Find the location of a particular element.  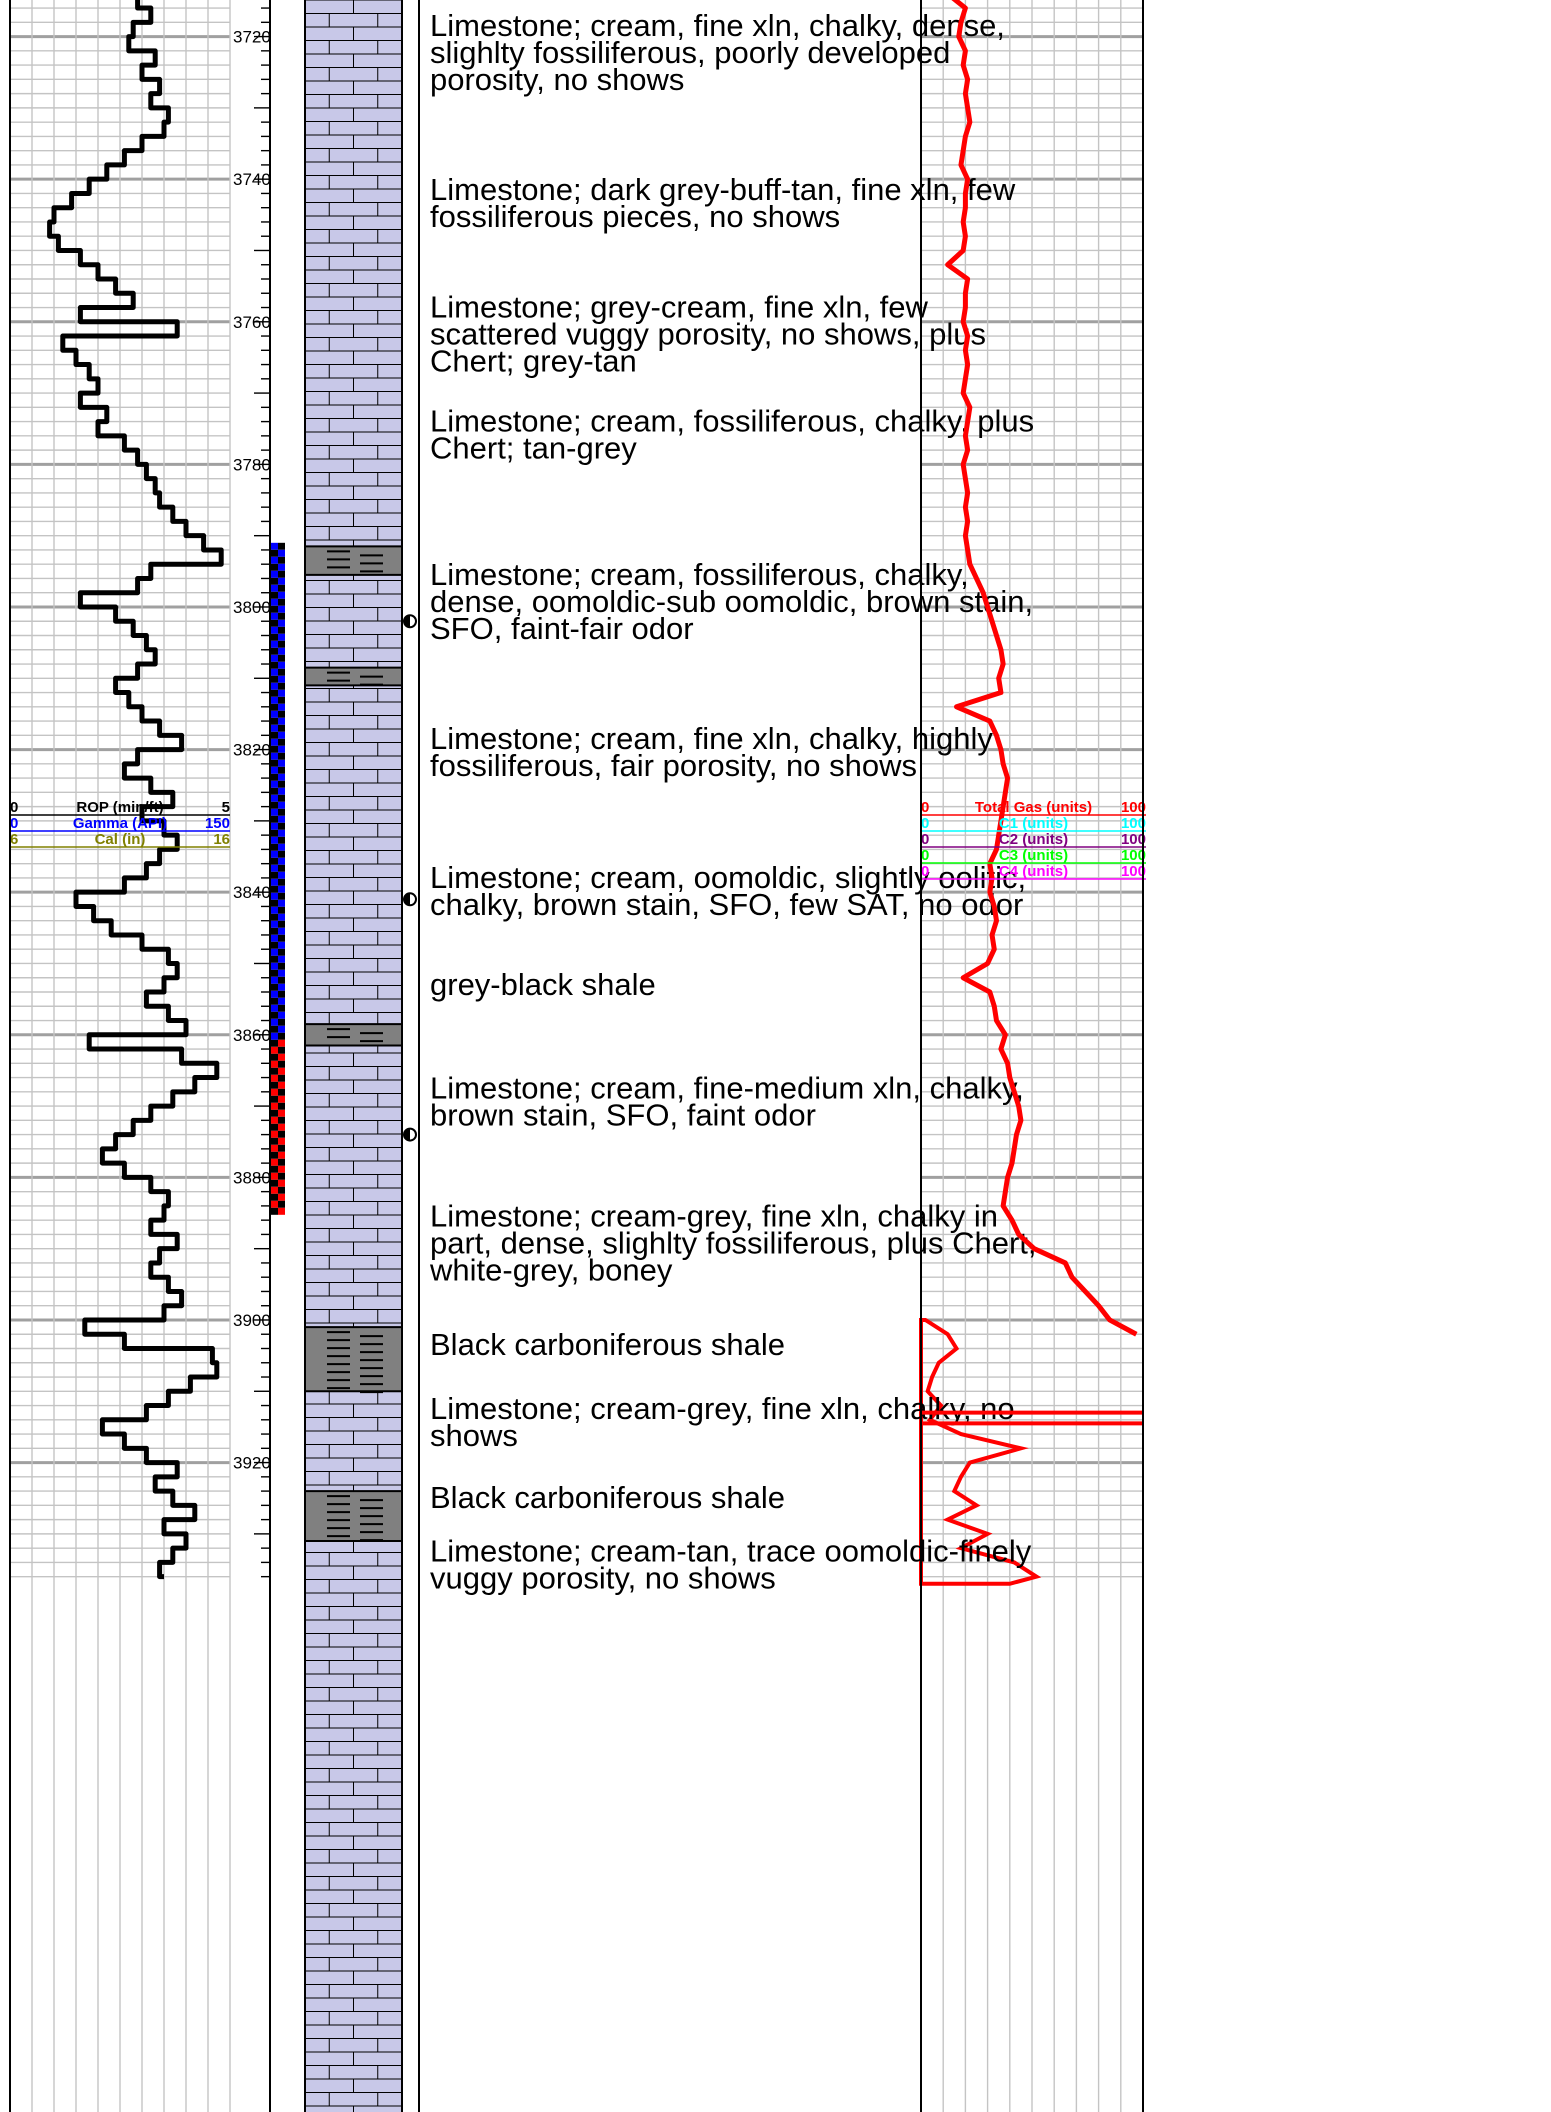

depth-tick-label: 3880 is located at coordinates (252, 1177).